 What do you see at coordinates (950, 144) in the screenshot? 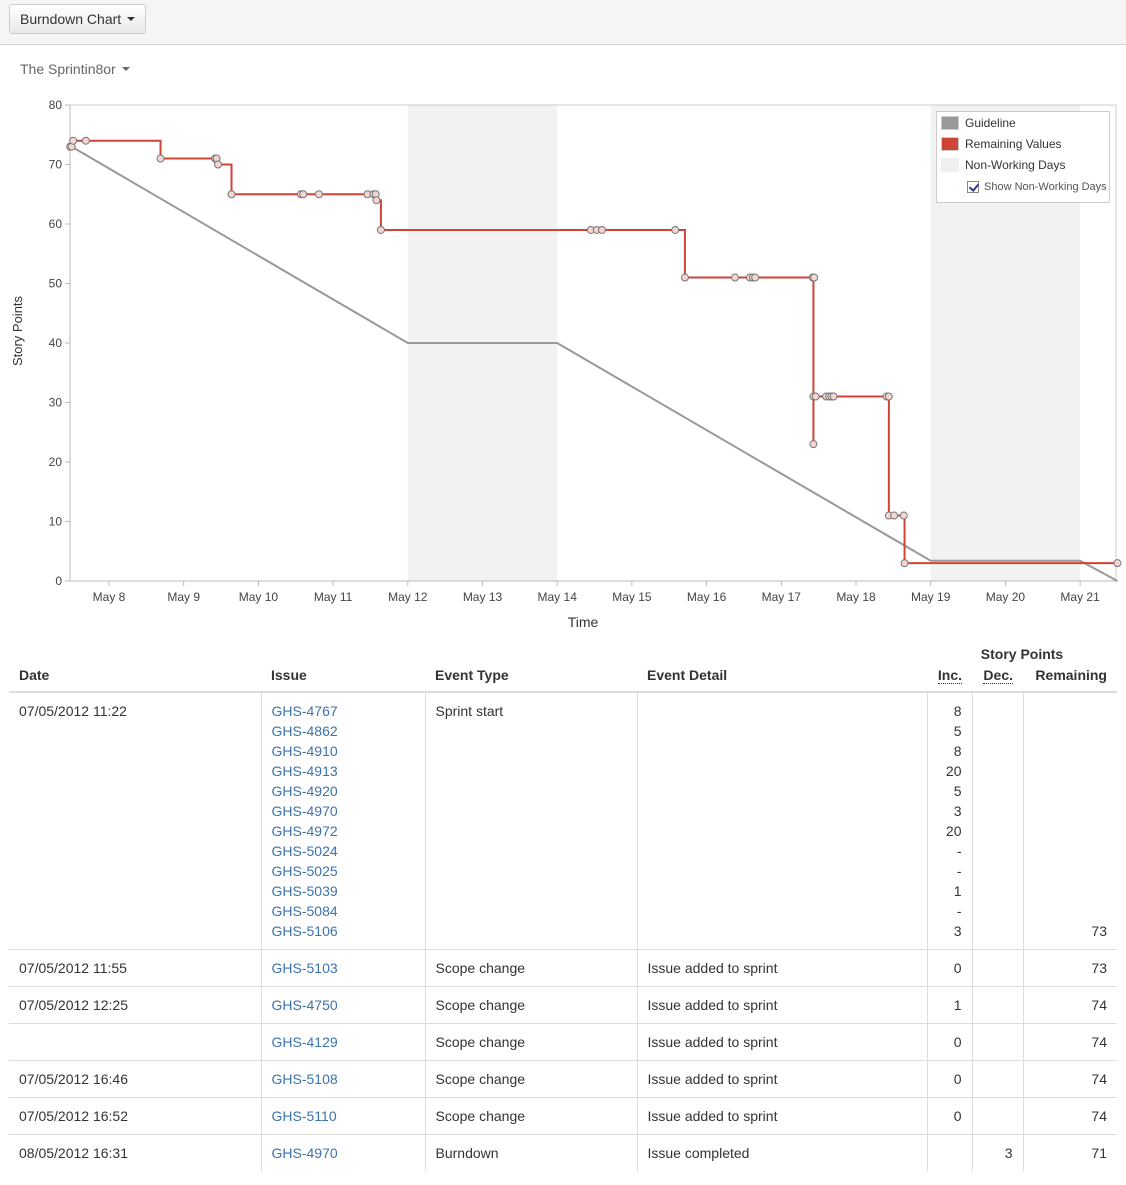
I see `remaining-swatch` at bounding box center [950, 144].